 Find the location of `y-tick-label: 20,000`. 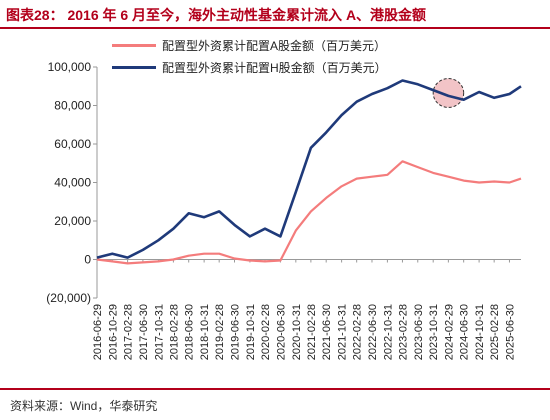

y-tick-label: 20,000 is located at coordinates (72, 221).